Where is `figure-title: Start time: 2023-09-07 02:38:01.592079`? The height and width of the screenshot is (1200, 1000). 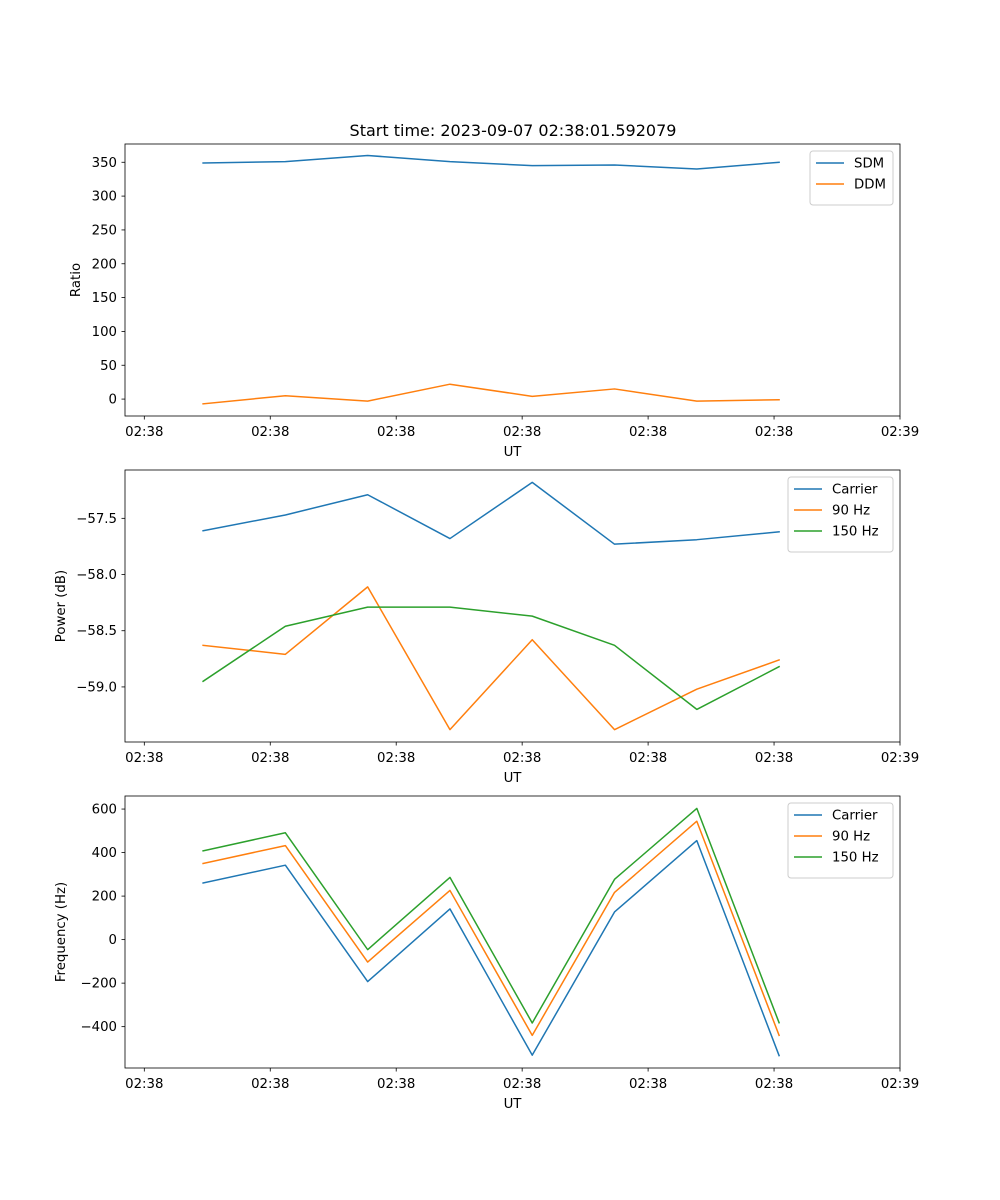 figure-title: Start time: 2023-09-07 02:38:01.592079 is located at coordinates (513, 130).